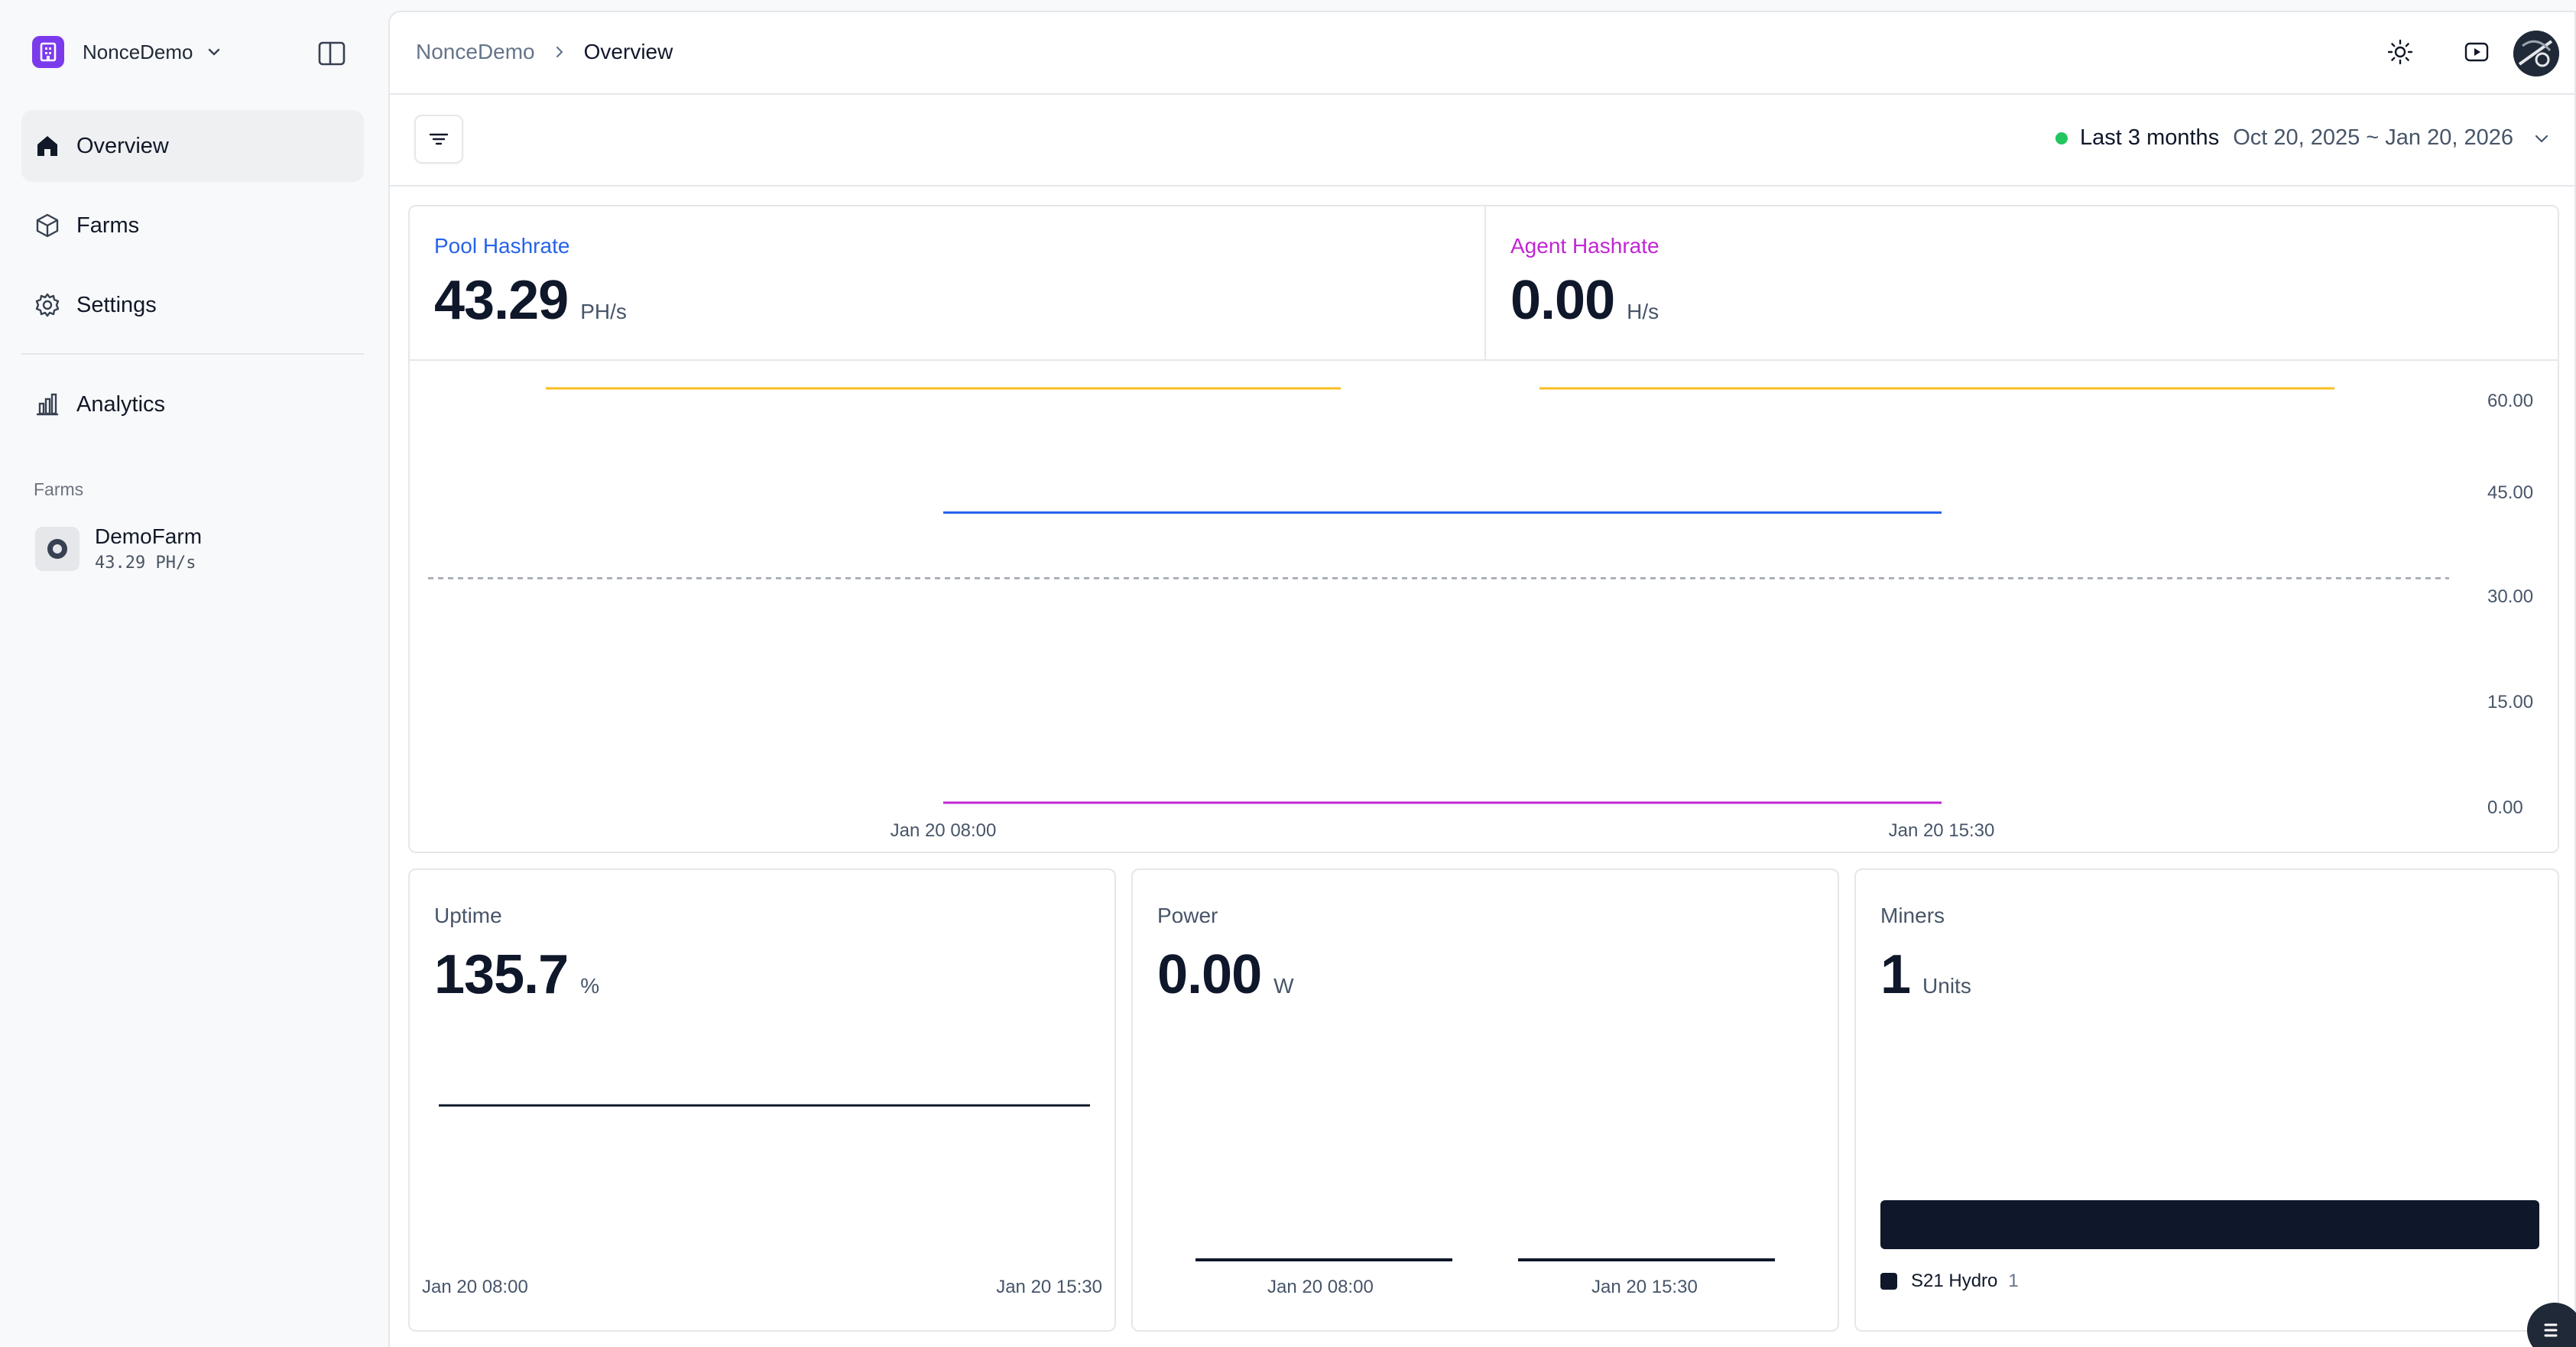 Image resolution: width=2576 pixels, height=1347 pixels. Describe the element at coordinates (57, 548) in the screenshot. I see `farm-avatar-icon` at that location.